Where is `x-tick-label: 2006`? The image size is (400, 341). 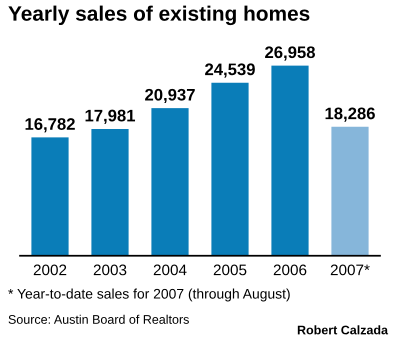
x-tick-label: 2006 is located at coordinates (290, 270).